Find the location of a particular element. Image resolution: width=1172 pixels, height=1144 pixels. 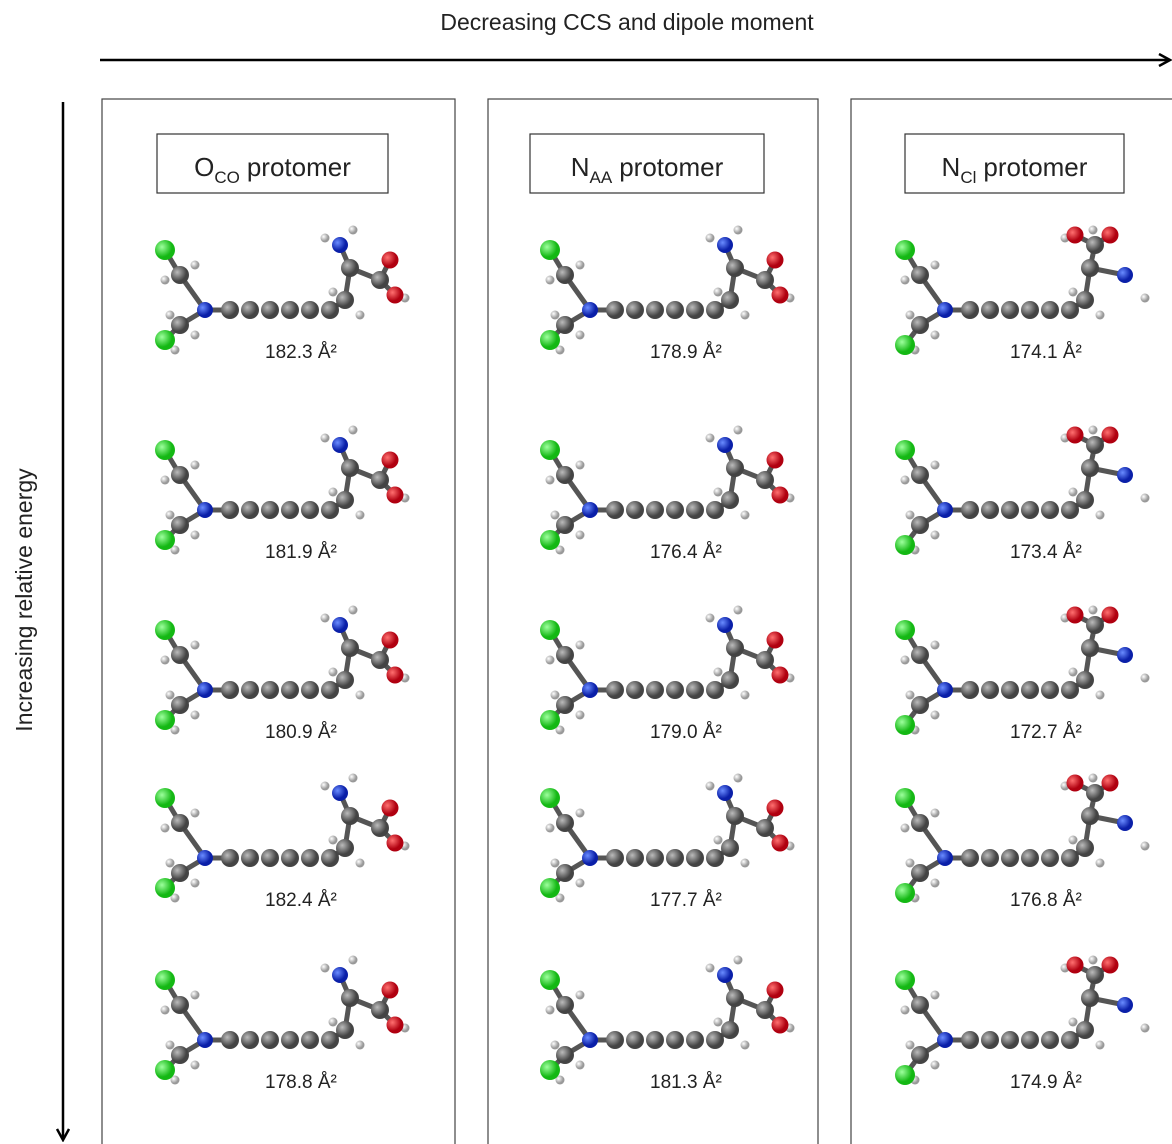

ccs-label: 176.8 Å² is located at coordinates (1046, 900).